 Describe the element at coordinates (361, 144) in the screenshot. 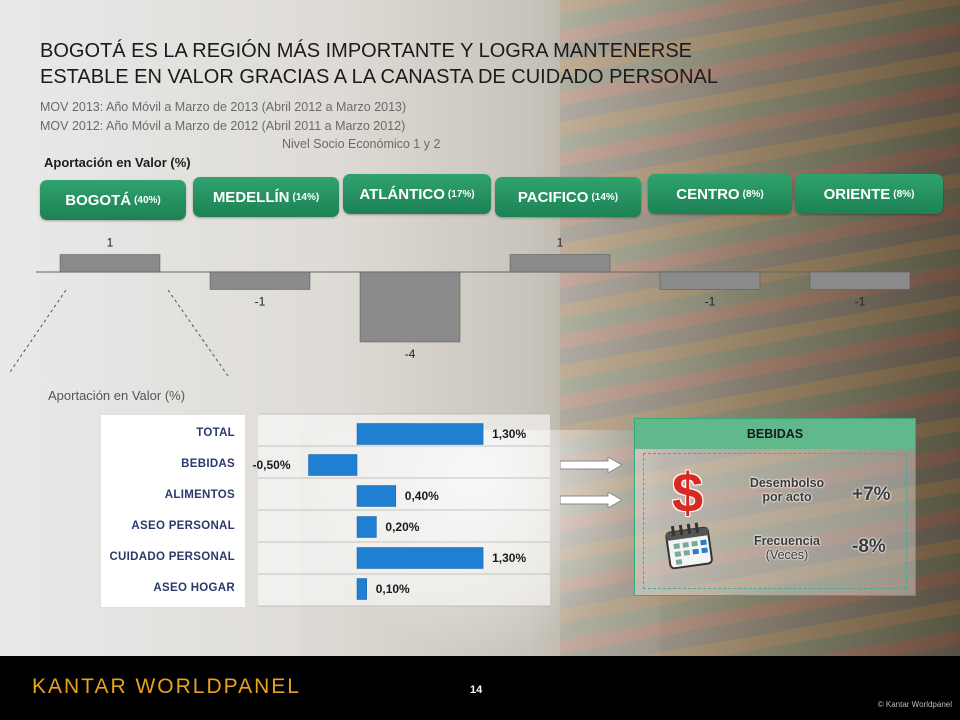

I see `subtitle-nse: Nivel Socio Económico 1 y 2` at that location.